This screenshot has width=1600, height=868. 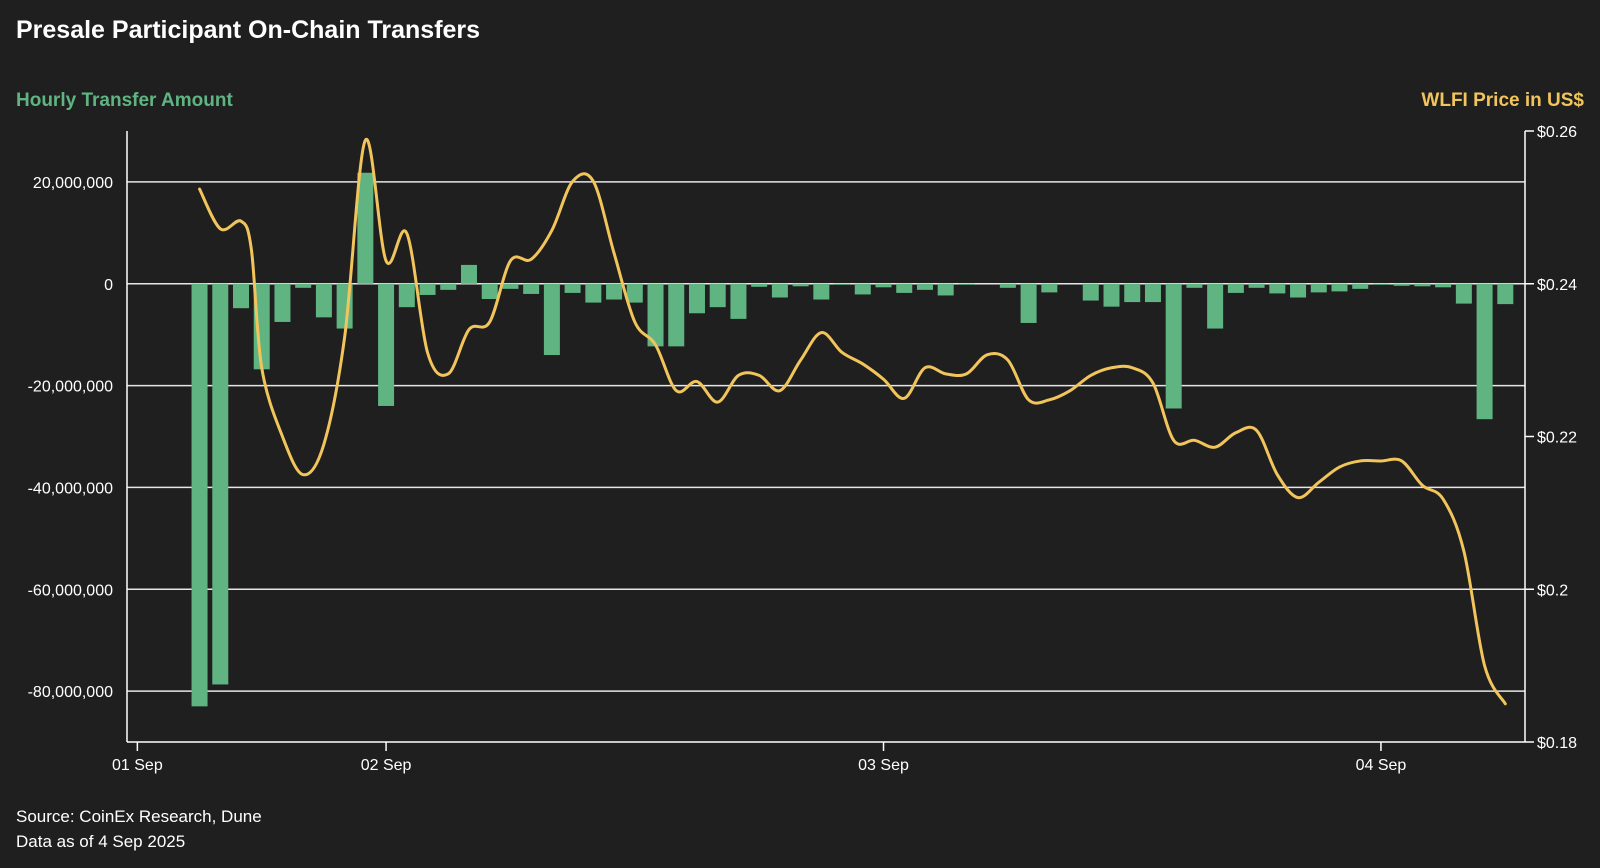 I want to click on left-tick-label-4: -60,000,000, so click(x=71, y=590).